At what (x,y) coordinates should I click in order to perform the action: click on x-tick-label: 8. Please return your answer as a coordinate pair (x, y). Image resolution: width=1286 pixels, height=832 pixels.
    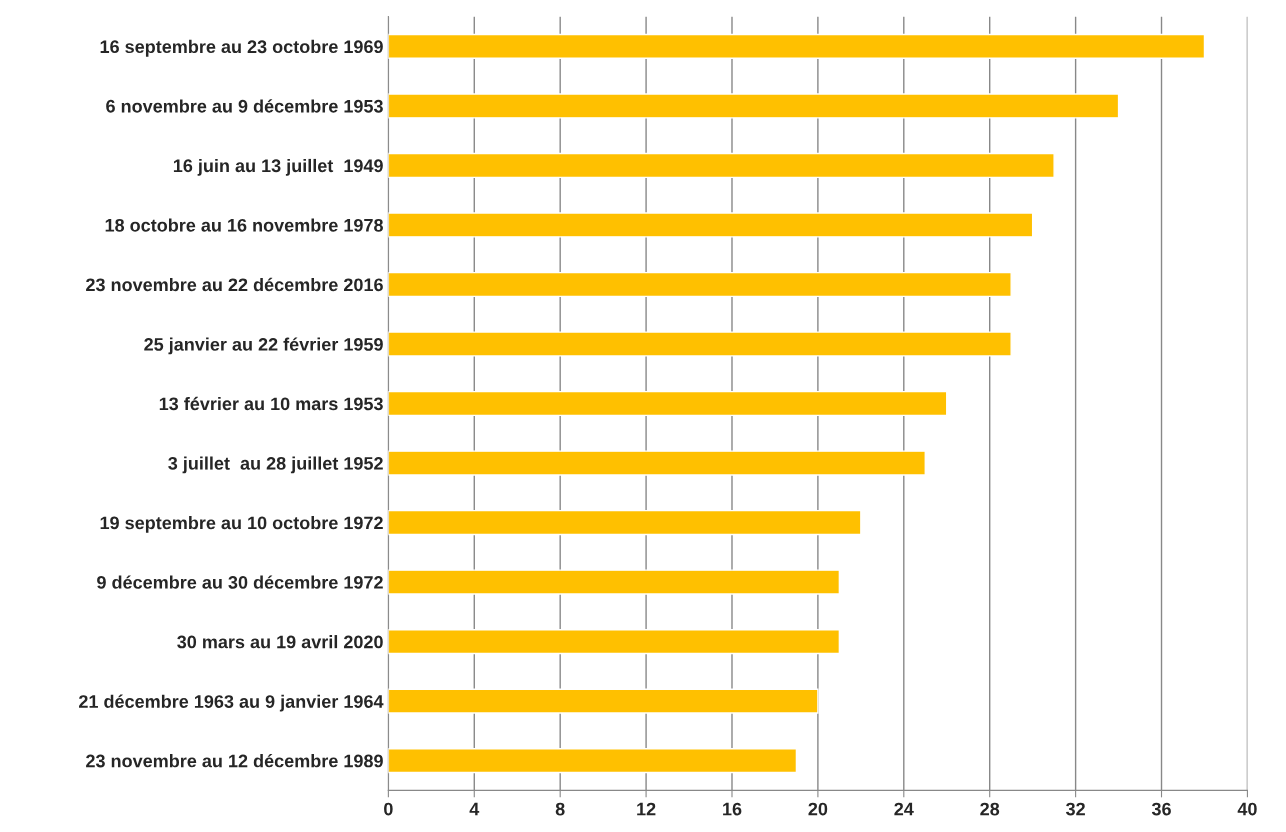
    Looking at the image, I should click on (560, 809).